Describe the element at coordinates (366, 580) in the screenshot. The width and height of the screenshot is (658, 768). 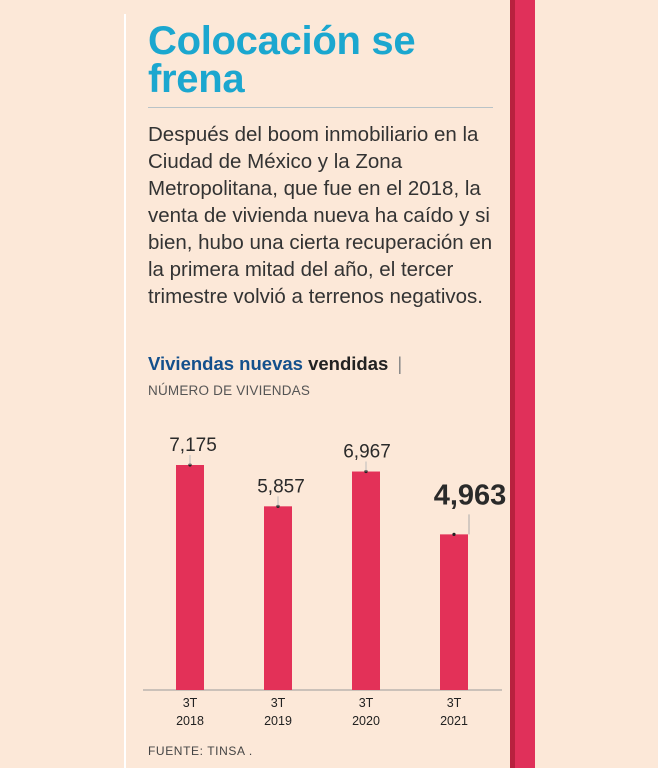
I see `bar-2020` at that location.